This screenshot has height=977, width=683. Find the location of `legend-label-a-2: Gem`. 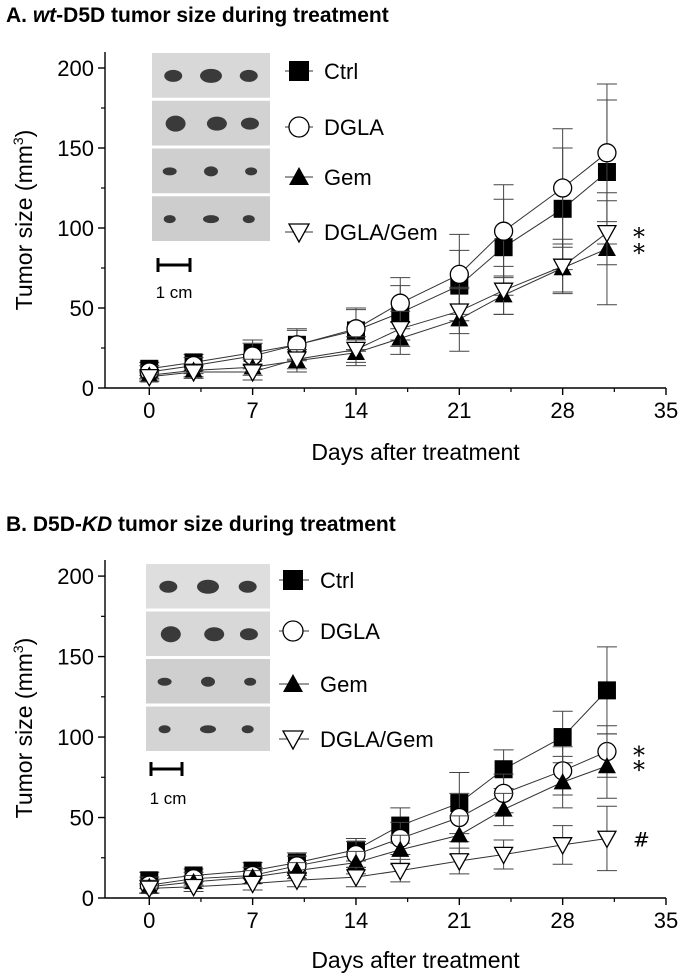

legend-label-a-2: Gem is located at coordinates (348, 177).